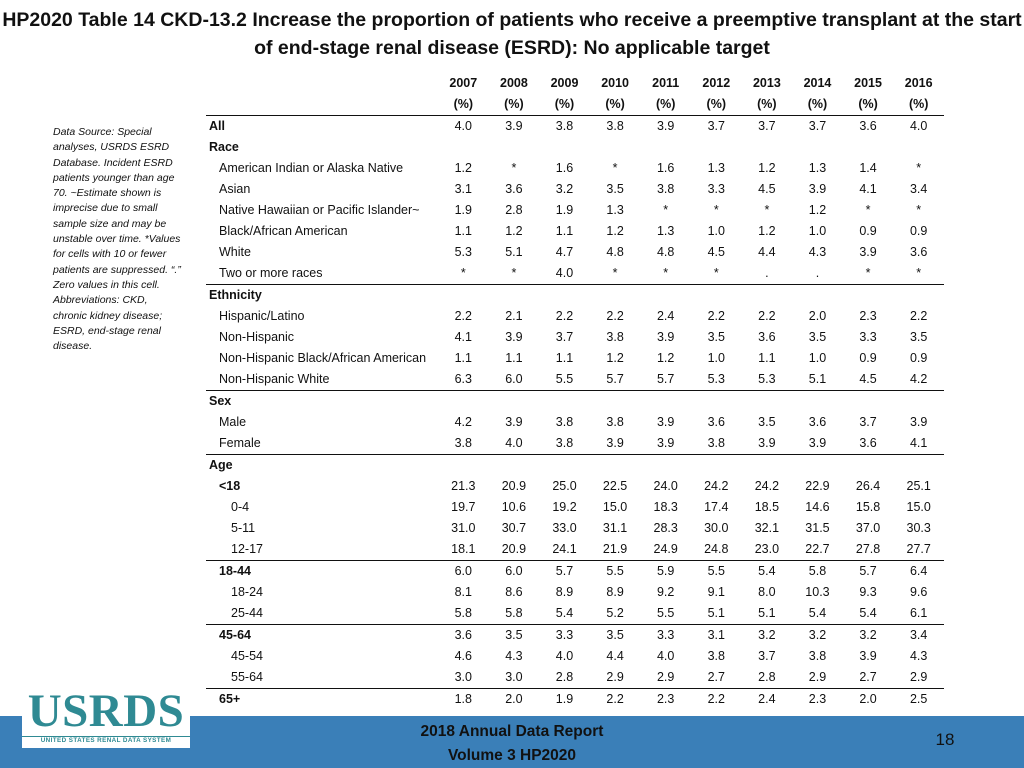 The width and height of the screenshot is (1024, 768). Describe the element at coordinates (514, 83) in the screenshot. I see `header-year: 2008` at that location.